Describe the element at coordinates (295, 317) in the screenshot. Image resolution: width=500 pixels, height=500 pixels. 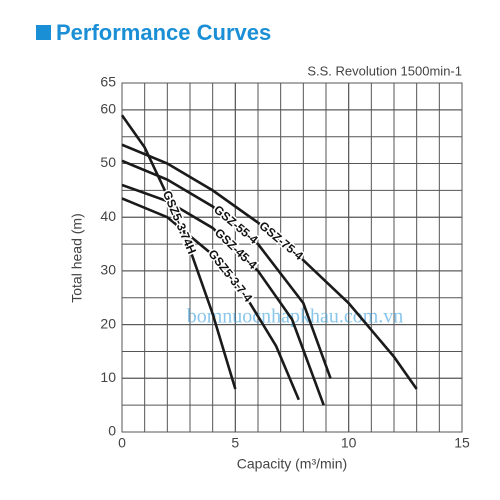
I see `watermark: bomnuocnhapkhau.com.vn` at that location.